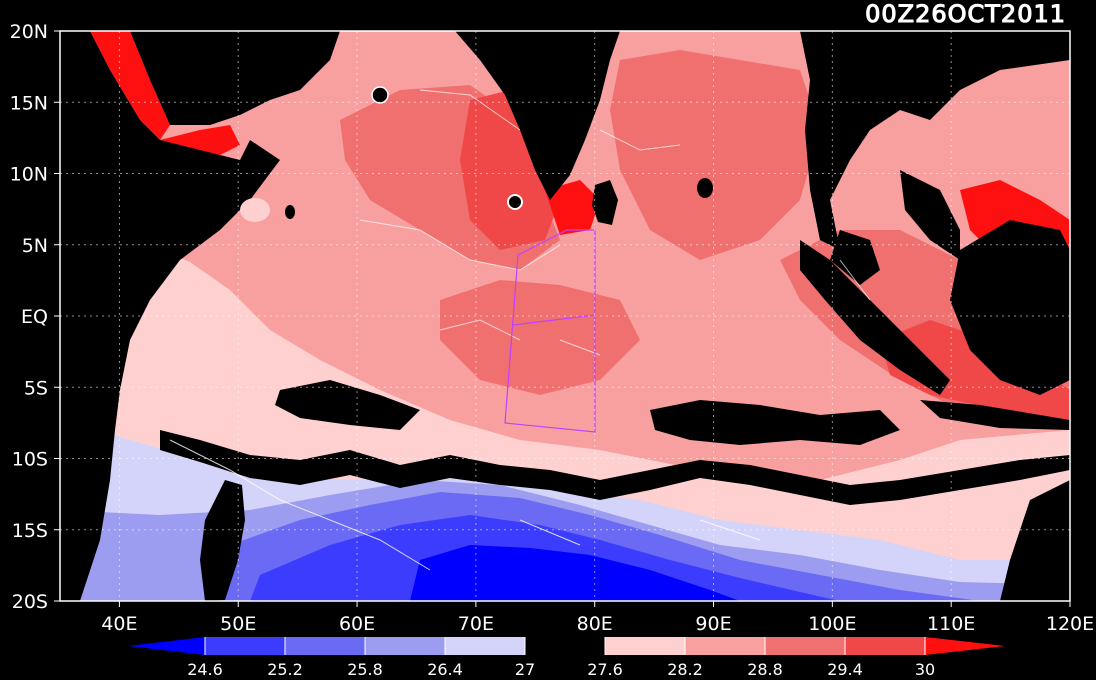 The height and width of the screenshot is (680, 1096). Describe the element at coordinates (29, 32) in the screenshot. I see `lat-tick-label: 20N` at that location.